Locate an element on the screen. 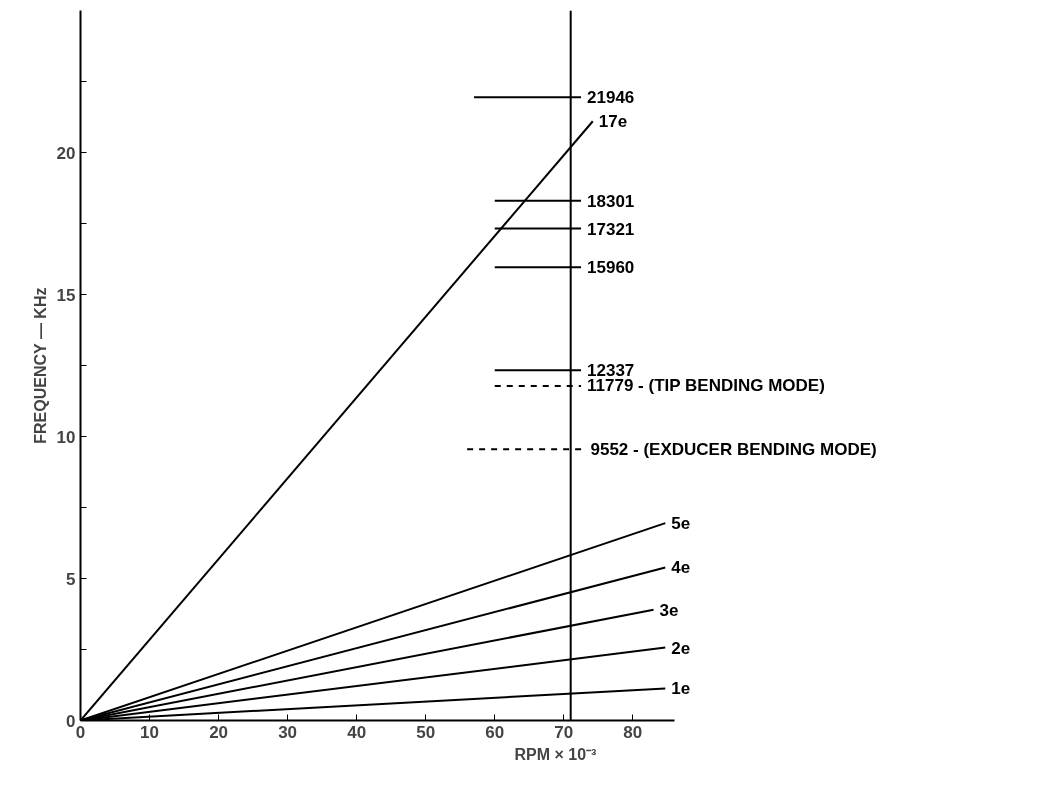 The width and height of the screenshot is (1048, 795). x-tick-label: 60 is located at coordinates (495, 732).